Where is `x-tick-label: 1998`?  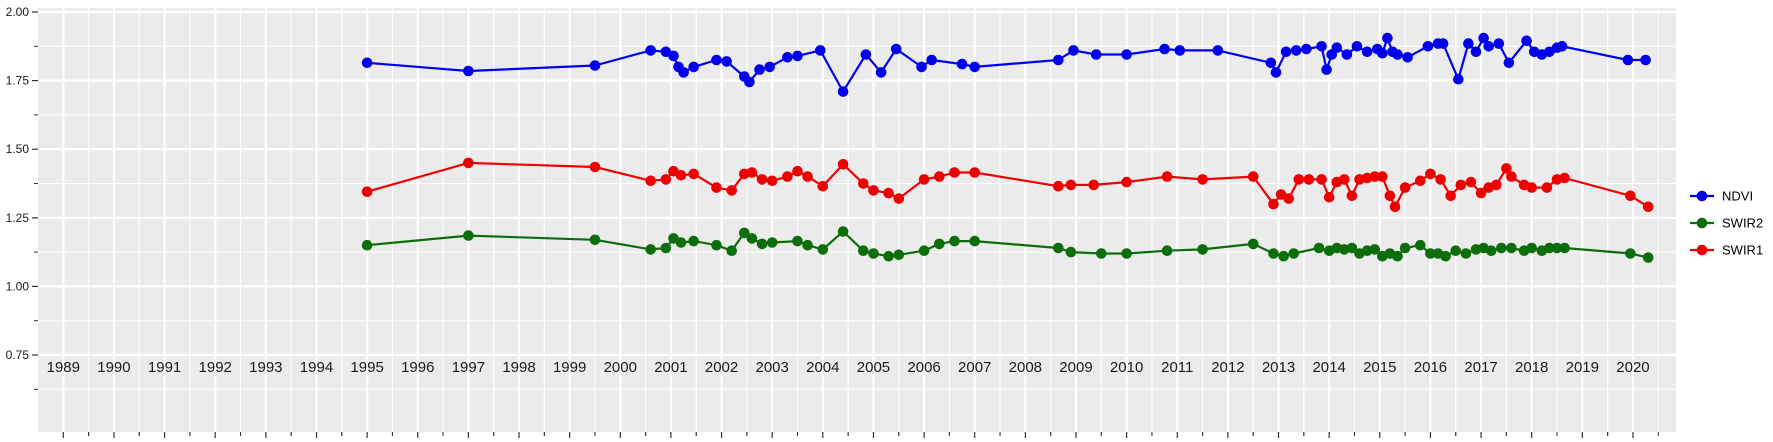 x-tick-label: 1998 is located at coordinates (518, 367).